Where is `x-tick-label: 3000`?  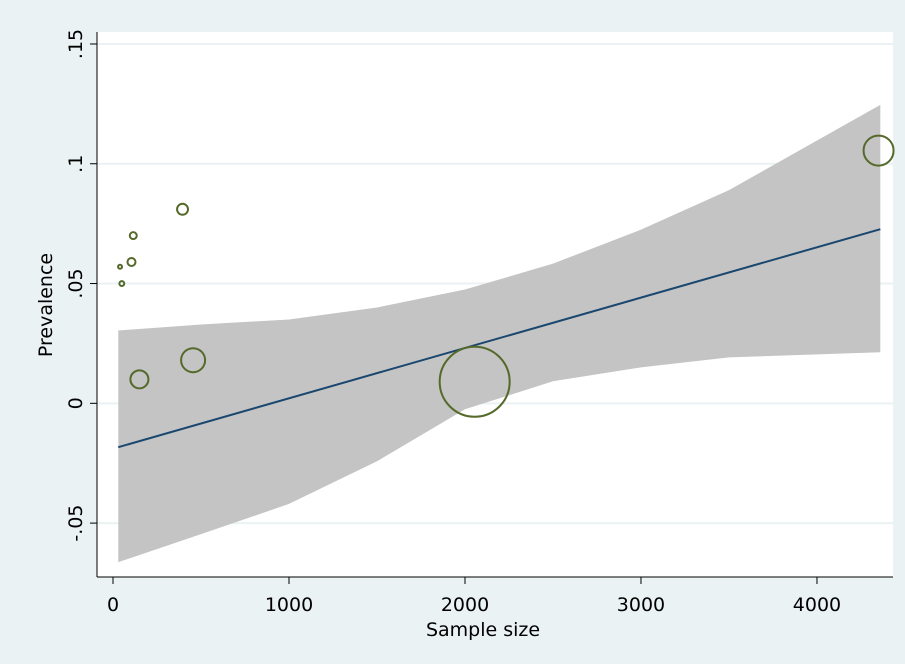 x-tick-label: 3000 is located at coordinates (641, 605).